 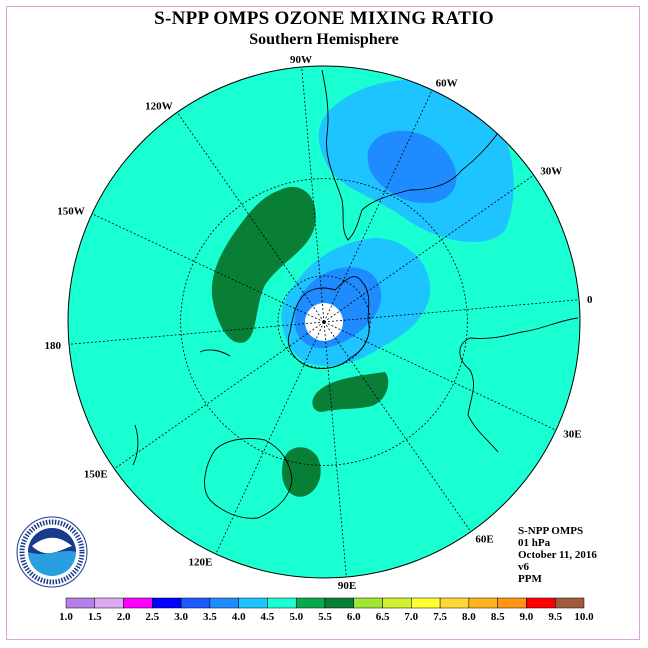 I want to click on noaa-logo-text: NOAA, so click(x=52, y=543).